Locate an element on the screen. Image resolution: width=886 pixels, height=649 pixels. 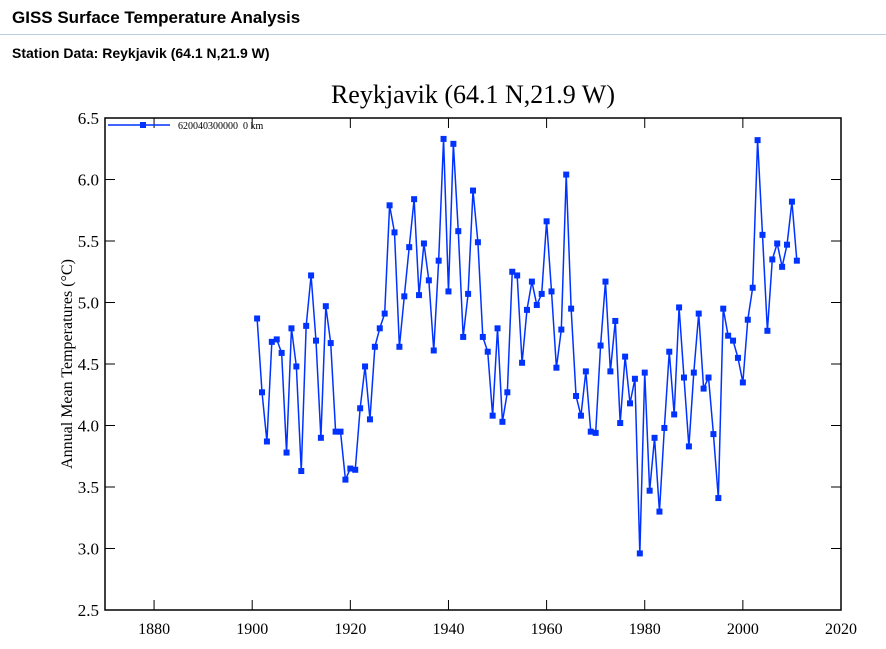
x-tick-label: 2020 is located at coordinates (841, 629).